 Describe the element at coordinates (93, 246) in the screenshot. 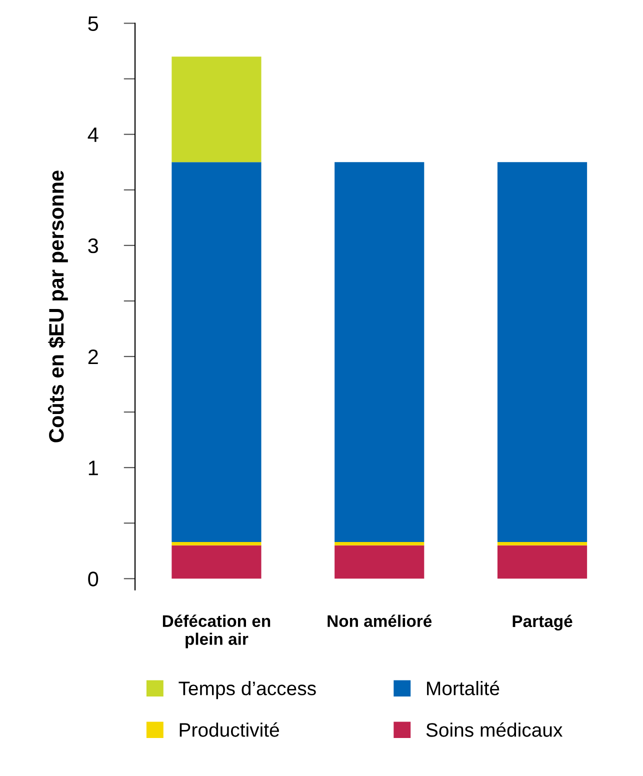

I see `y-tick-label: 3` at that location.